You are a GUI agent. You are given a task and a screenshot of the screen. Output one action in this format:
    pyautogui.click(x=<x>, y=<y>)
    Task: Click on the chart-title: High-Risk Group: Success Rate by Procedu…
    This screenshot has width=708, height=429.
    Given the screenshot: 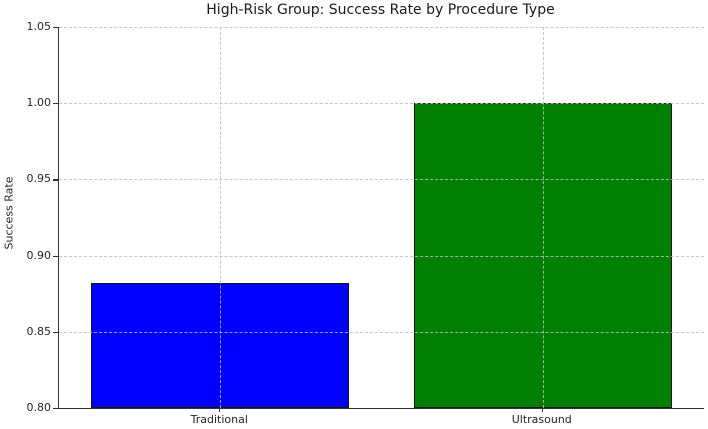 What is the action you would take?
    pyautogui.click(x=380, y=10)
    